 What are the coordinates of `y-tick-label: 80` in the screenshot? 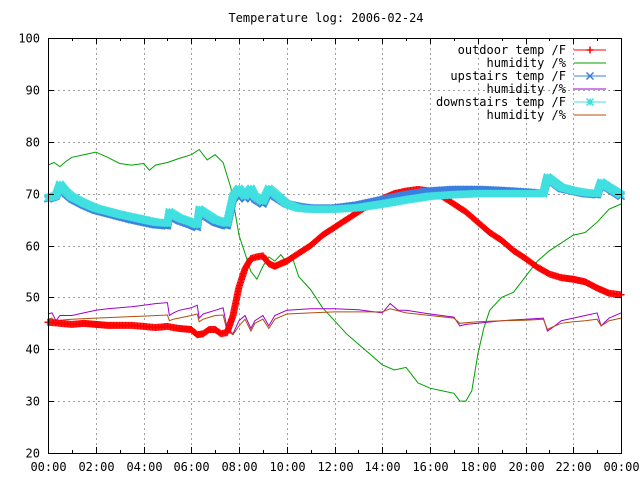 It's located at (33, 143).